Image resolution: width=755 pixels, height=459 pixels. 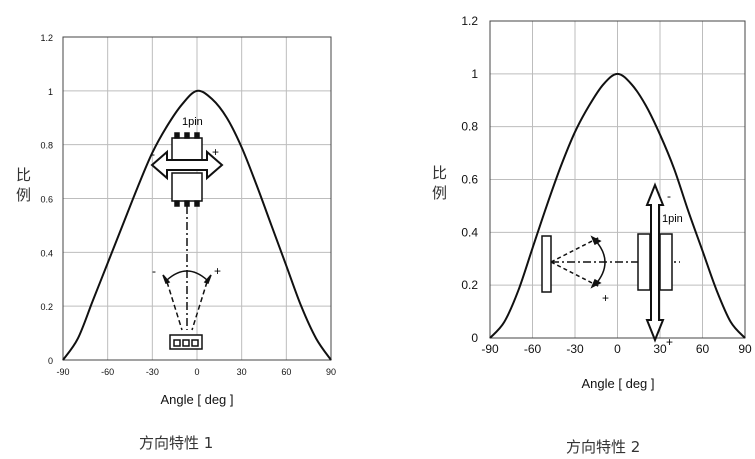 I want to click on led-package-left, so click(x=644, y=262).